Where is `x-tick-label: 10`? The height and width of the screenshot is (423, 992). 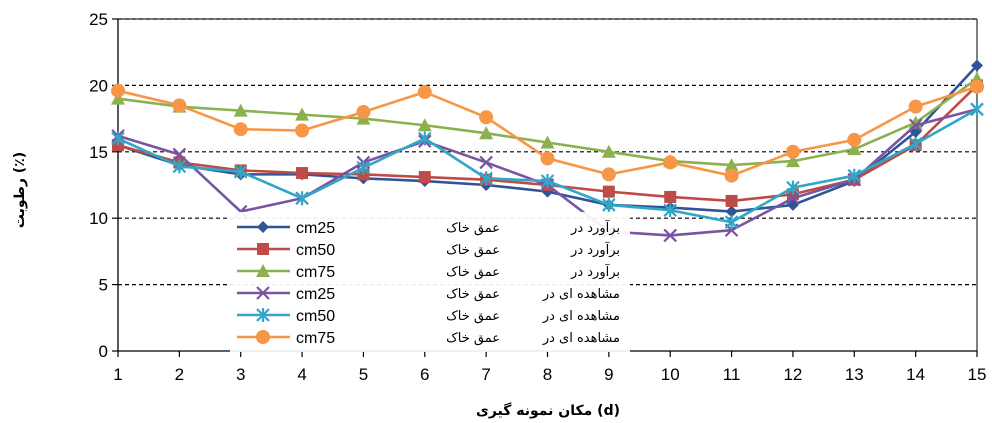
x-tick-label: 10 is located at coordinates (670, 374).